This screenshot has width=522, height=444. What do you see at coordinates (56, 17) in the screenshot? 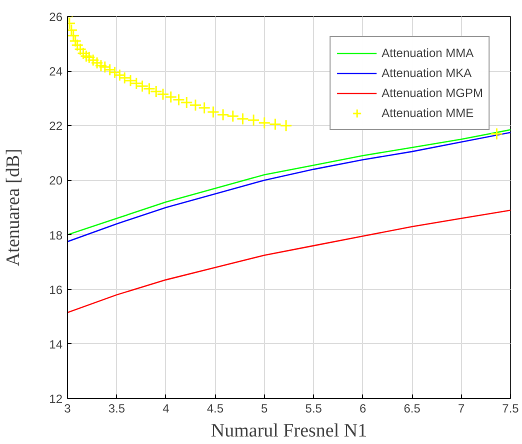
I see `y-tick-label: 26` at bounding box center [56, 17].